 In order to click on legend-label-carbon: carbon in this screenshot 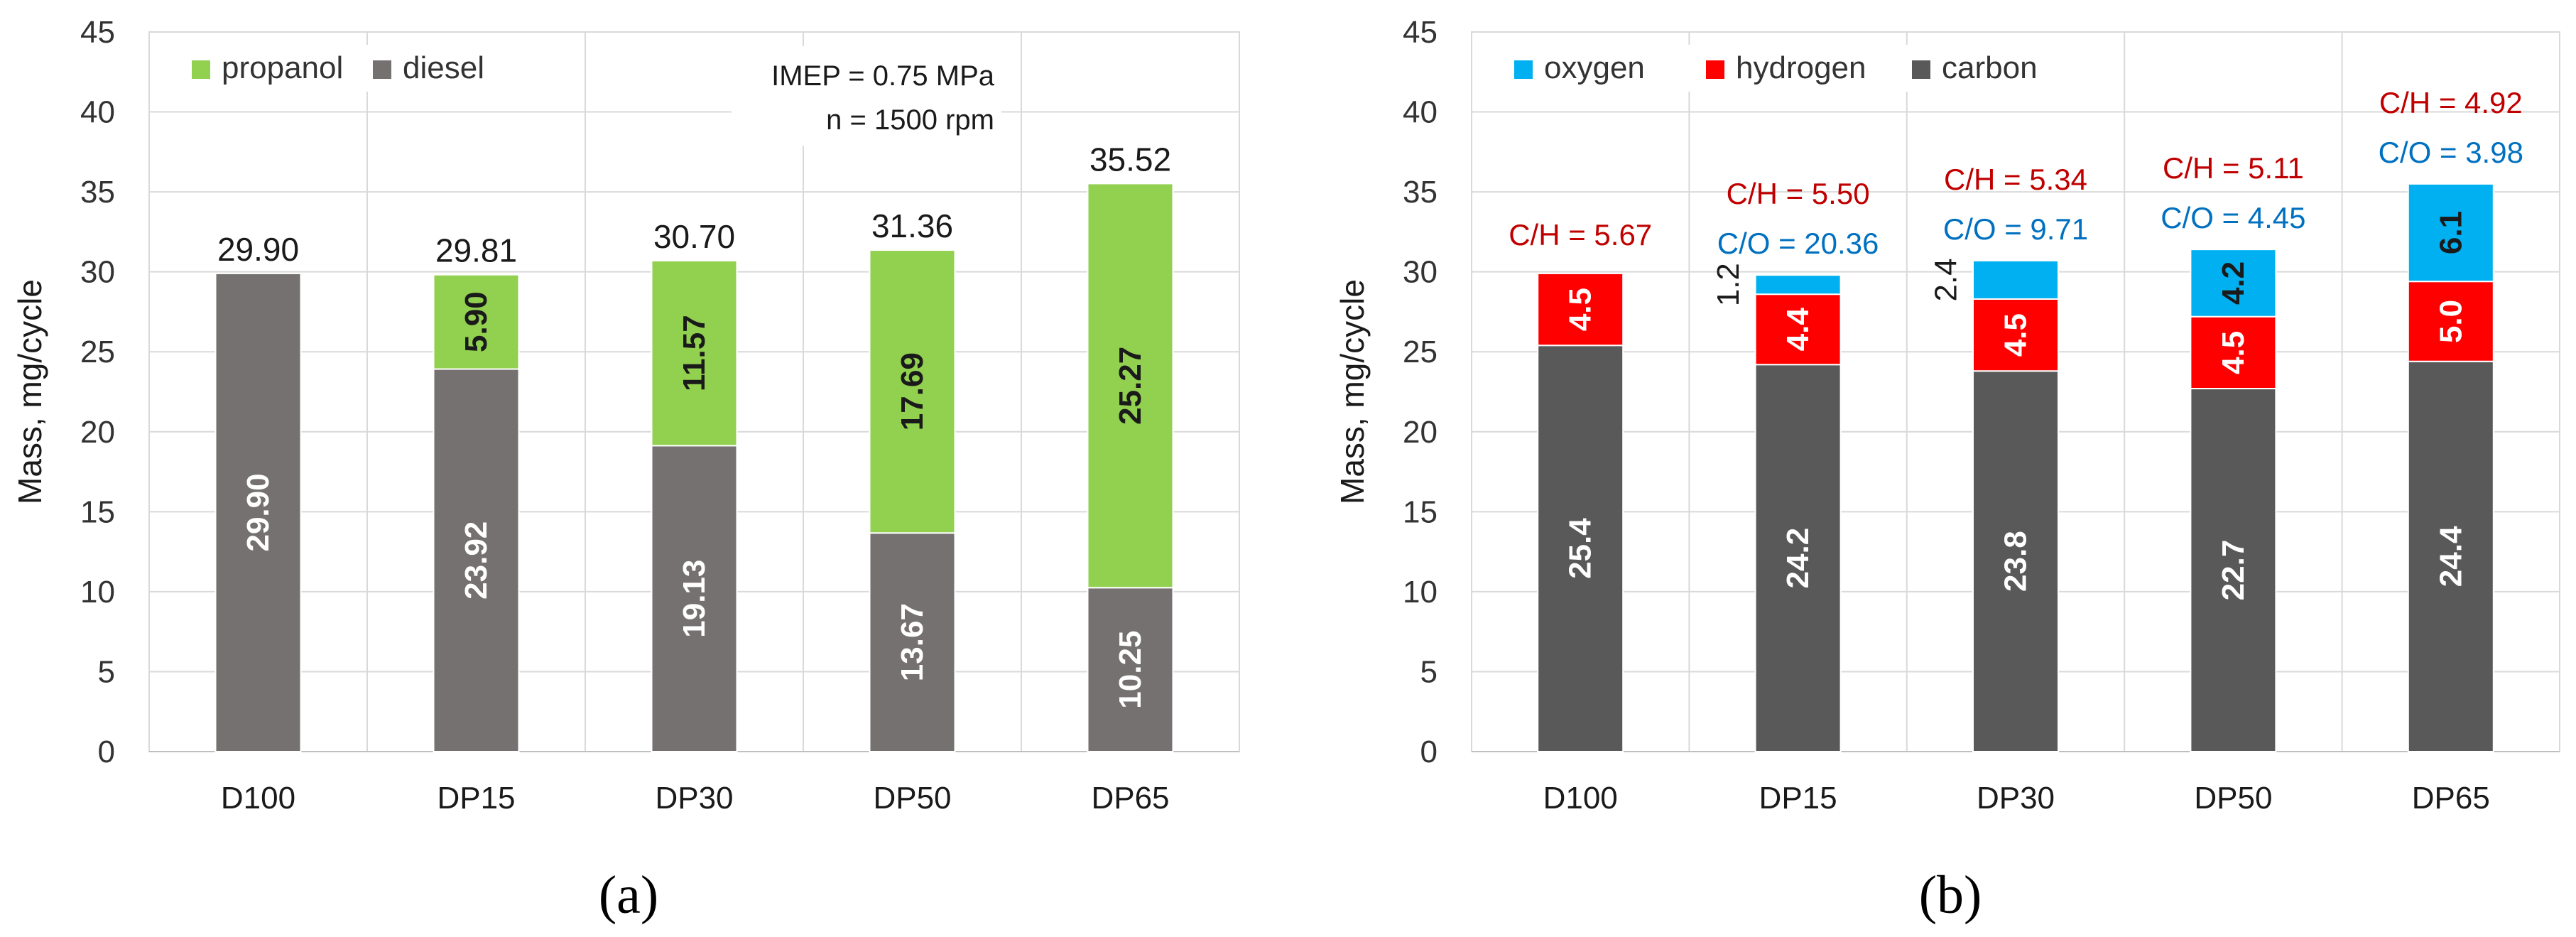, I will do `click(1990, 67)`.